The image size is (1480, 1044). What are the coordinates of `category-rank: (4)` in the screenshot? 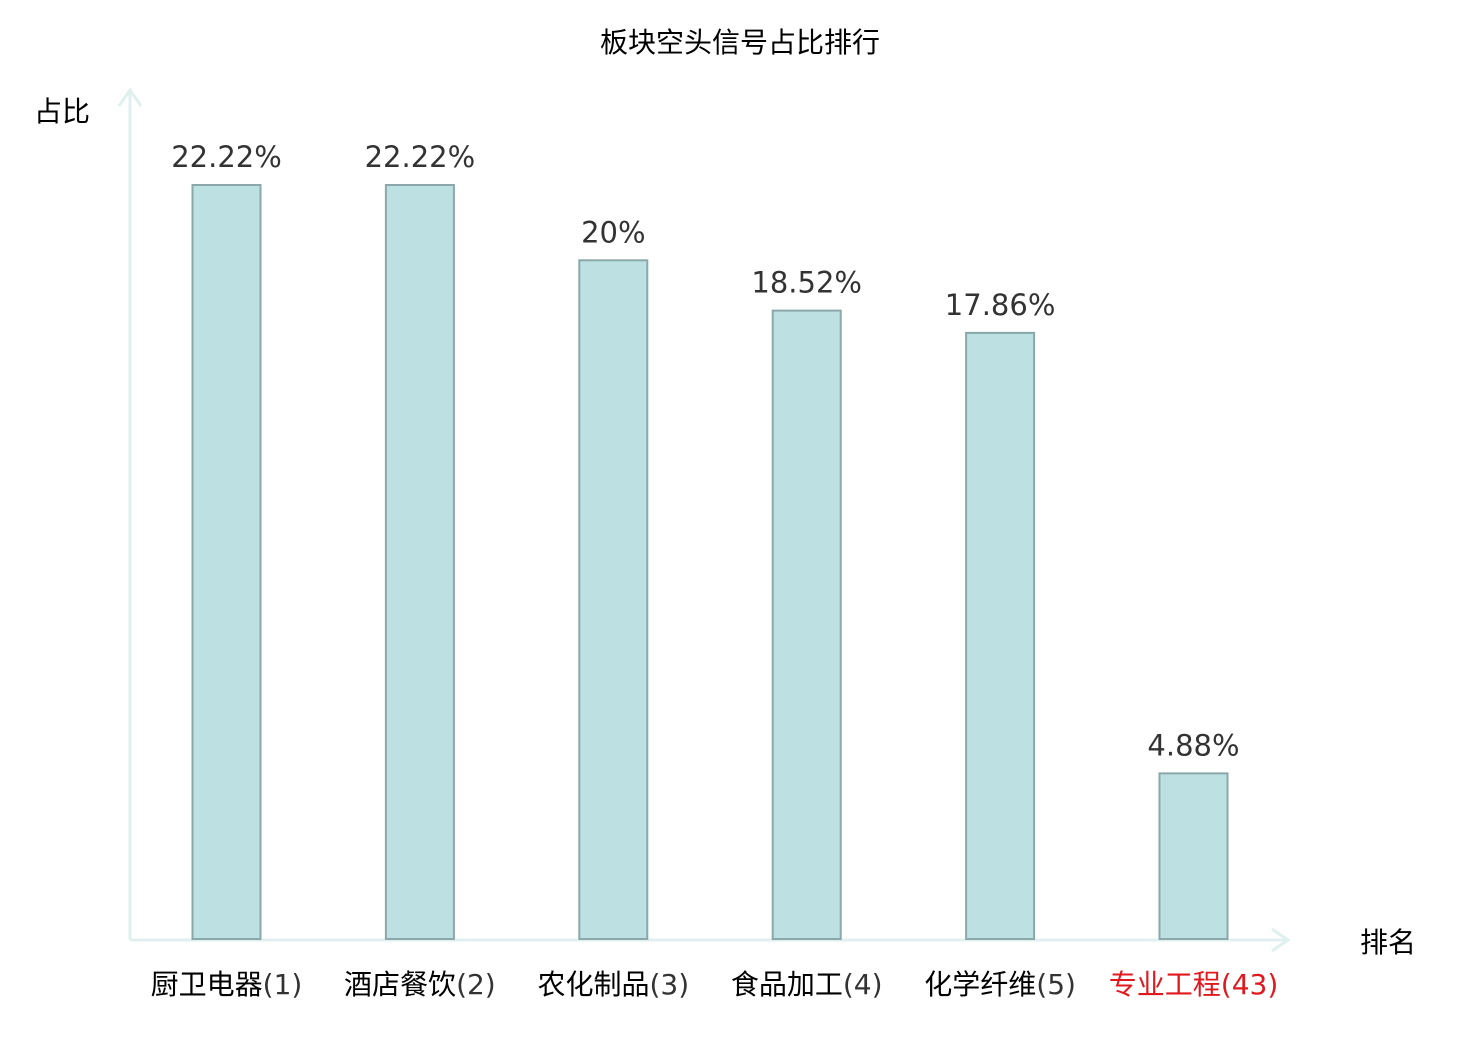 It's located at (863, 984).